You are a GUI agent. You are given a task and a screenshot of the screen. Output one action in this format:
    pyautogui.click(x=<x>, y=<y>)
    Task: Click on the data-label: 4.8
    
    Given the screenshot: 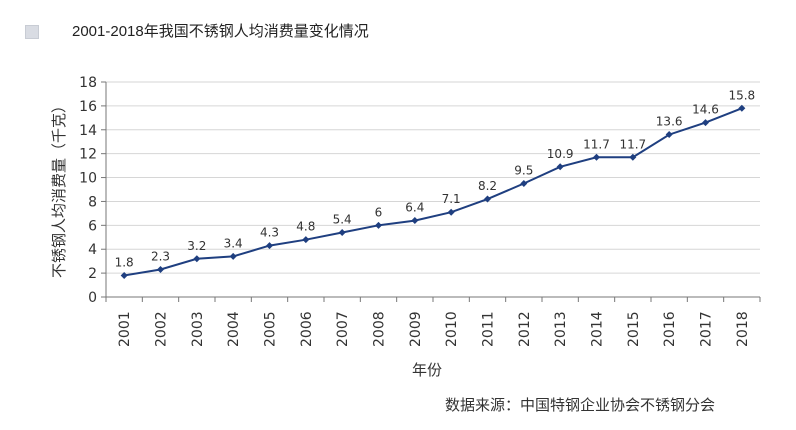 What is the action you would take?
    pyautogui.click(x=305, y=227)
    